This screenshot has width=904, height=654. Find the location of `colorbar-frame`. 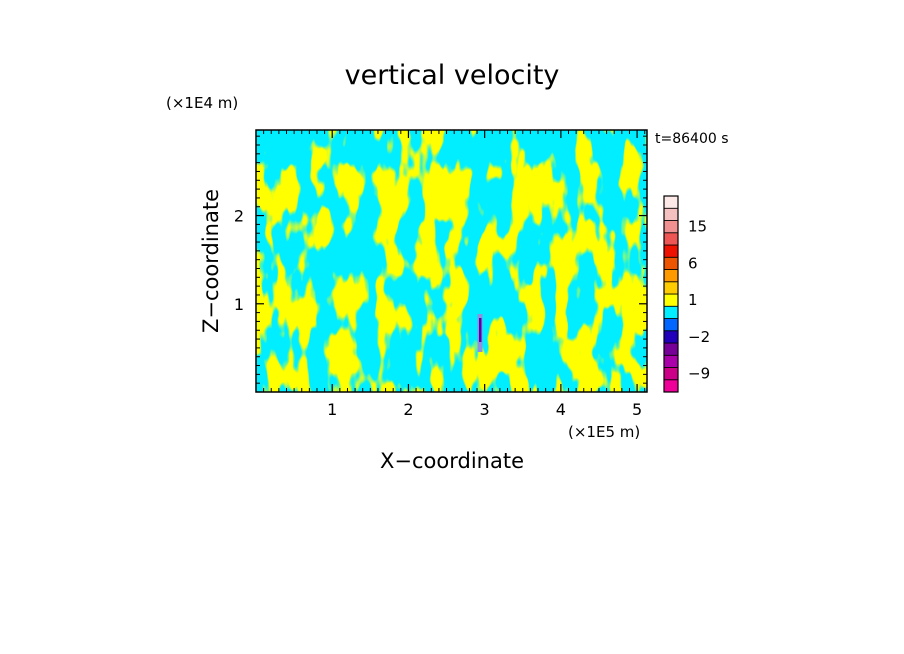

colorbar-frame is located at coordinates (671, 294).